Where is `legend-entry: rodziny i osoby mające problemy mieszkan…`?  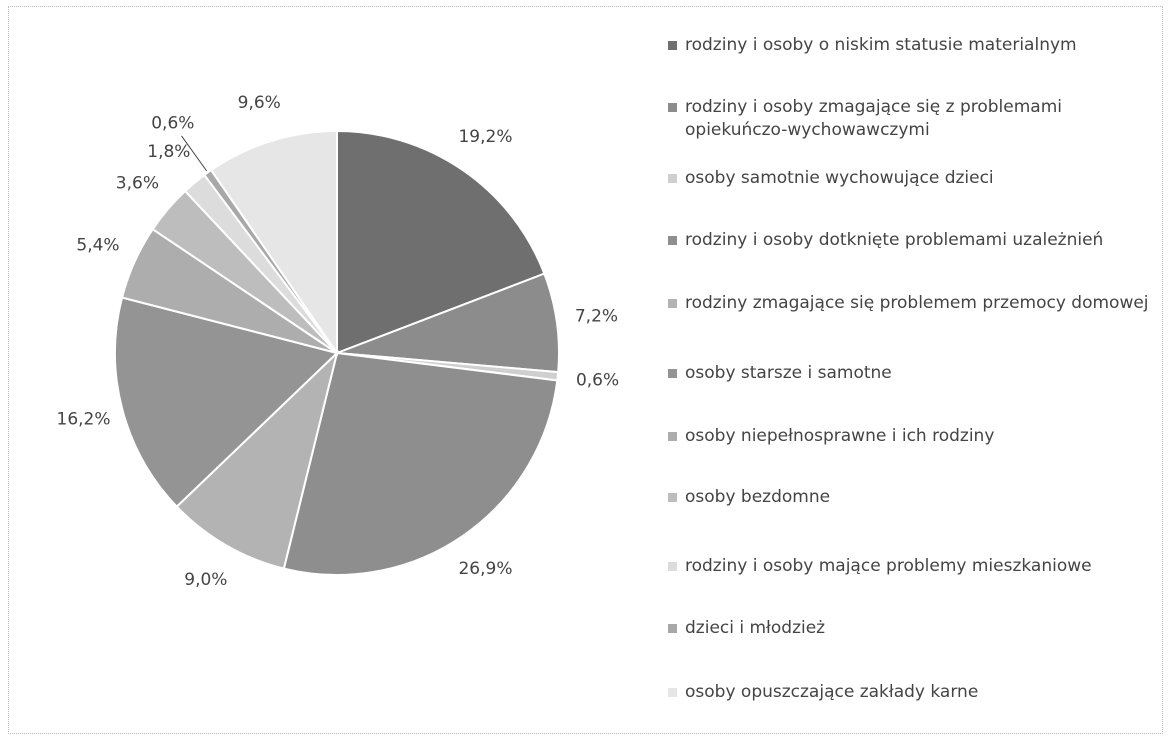 legend-entry: rodziny i osoby mające problemy mieszkan… is located at coordinates (913, 566).